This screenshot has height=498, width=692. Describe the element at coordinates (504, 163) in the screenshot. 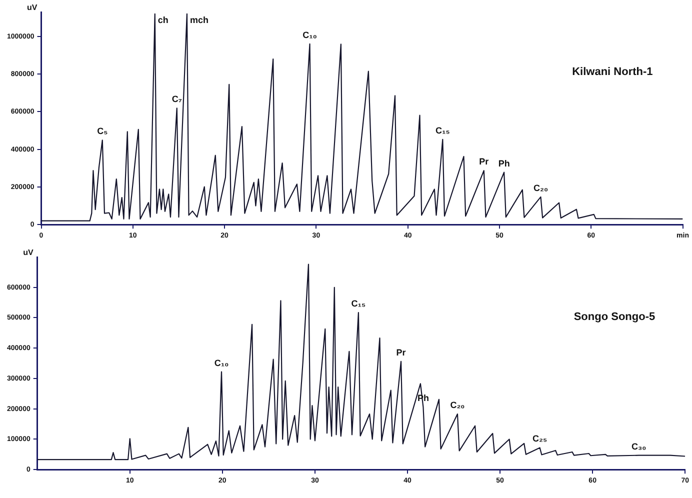

I see `annotation: Ph` at that location.